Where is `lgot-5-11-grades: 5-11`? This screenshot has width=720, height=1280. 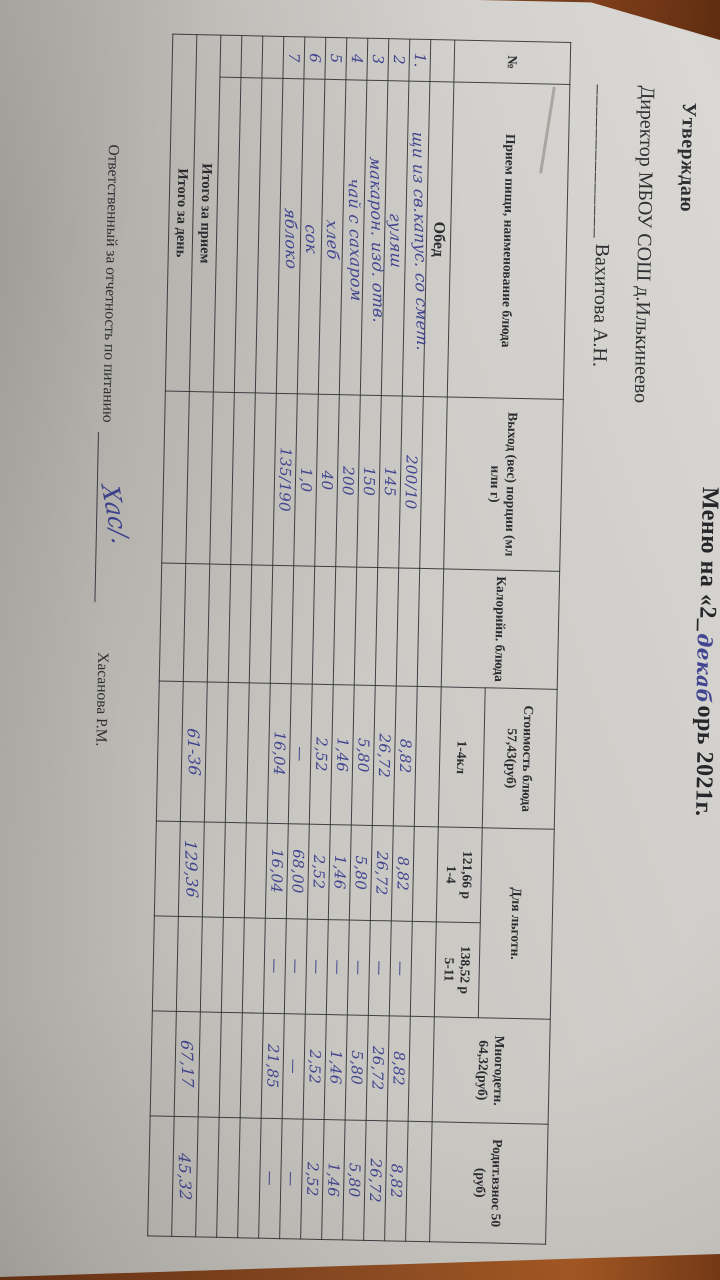
lgot-5-11-grades: 5-11 is located at coordinates (450, 969).